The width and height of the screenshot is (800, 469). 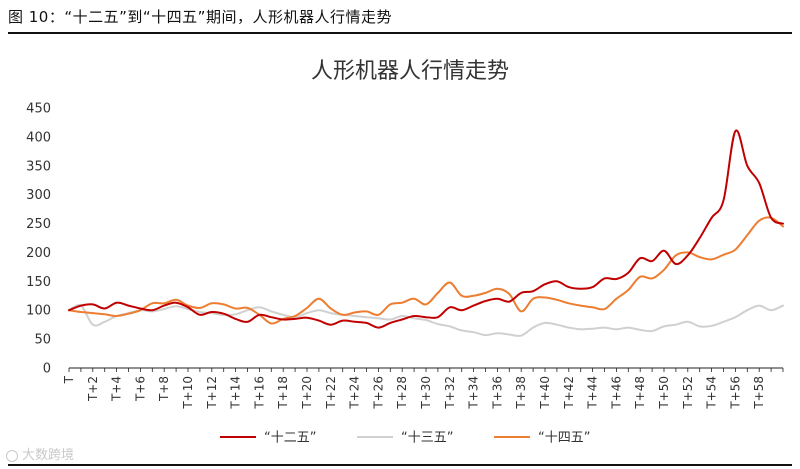 I want to click on legend-item-13th-five-year-label: “十三五”, so click(x=427, y=438).